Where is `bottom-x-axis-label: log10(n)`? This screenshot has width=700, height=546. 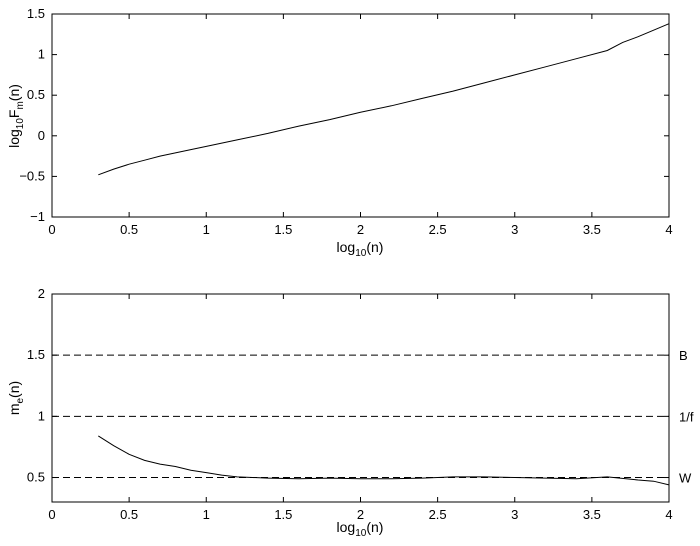
bottom-x-axis-label: log10(n) is located at coordinates (360, 529).